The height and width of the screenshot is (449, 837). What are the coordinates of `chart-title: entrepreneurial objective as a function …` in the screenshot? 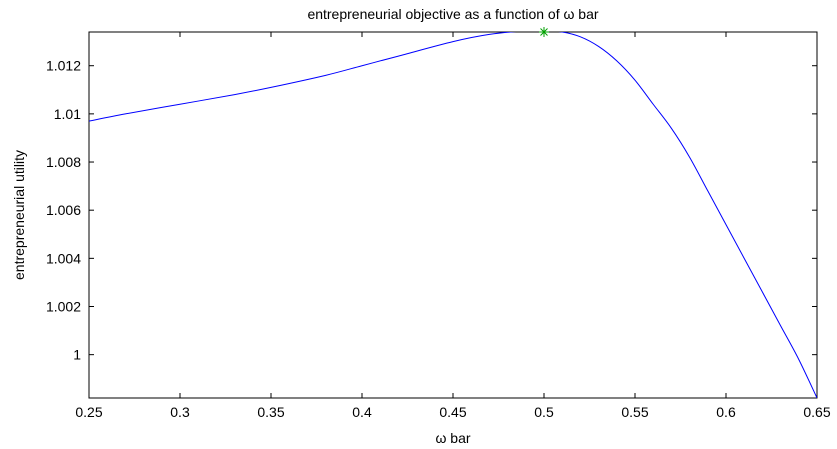 It's located at (452, 14).